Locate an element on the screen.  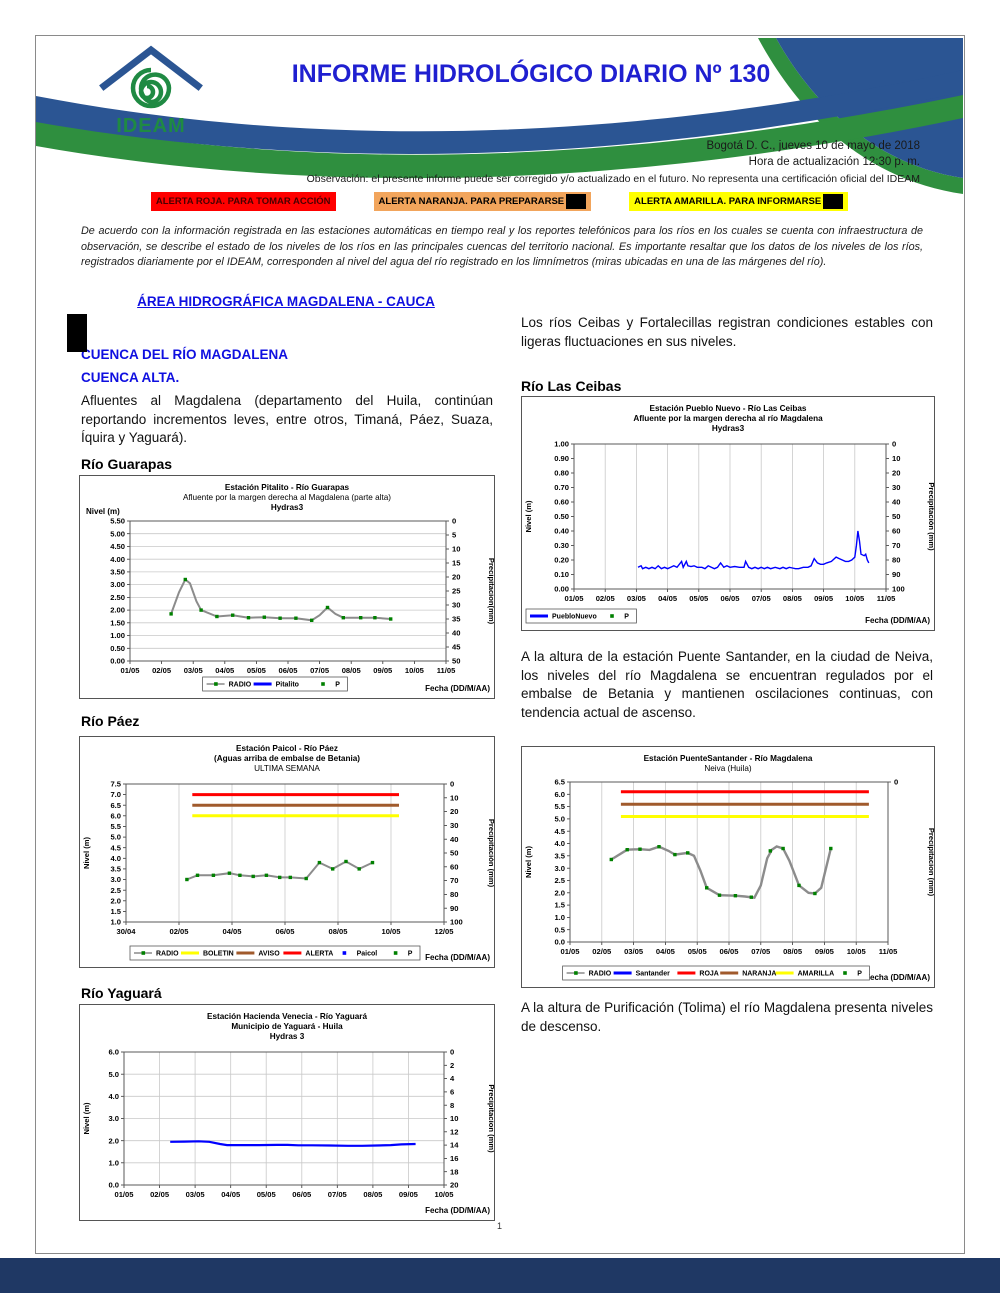
svg-text: 5.5 is located at coordinates (115, 826).